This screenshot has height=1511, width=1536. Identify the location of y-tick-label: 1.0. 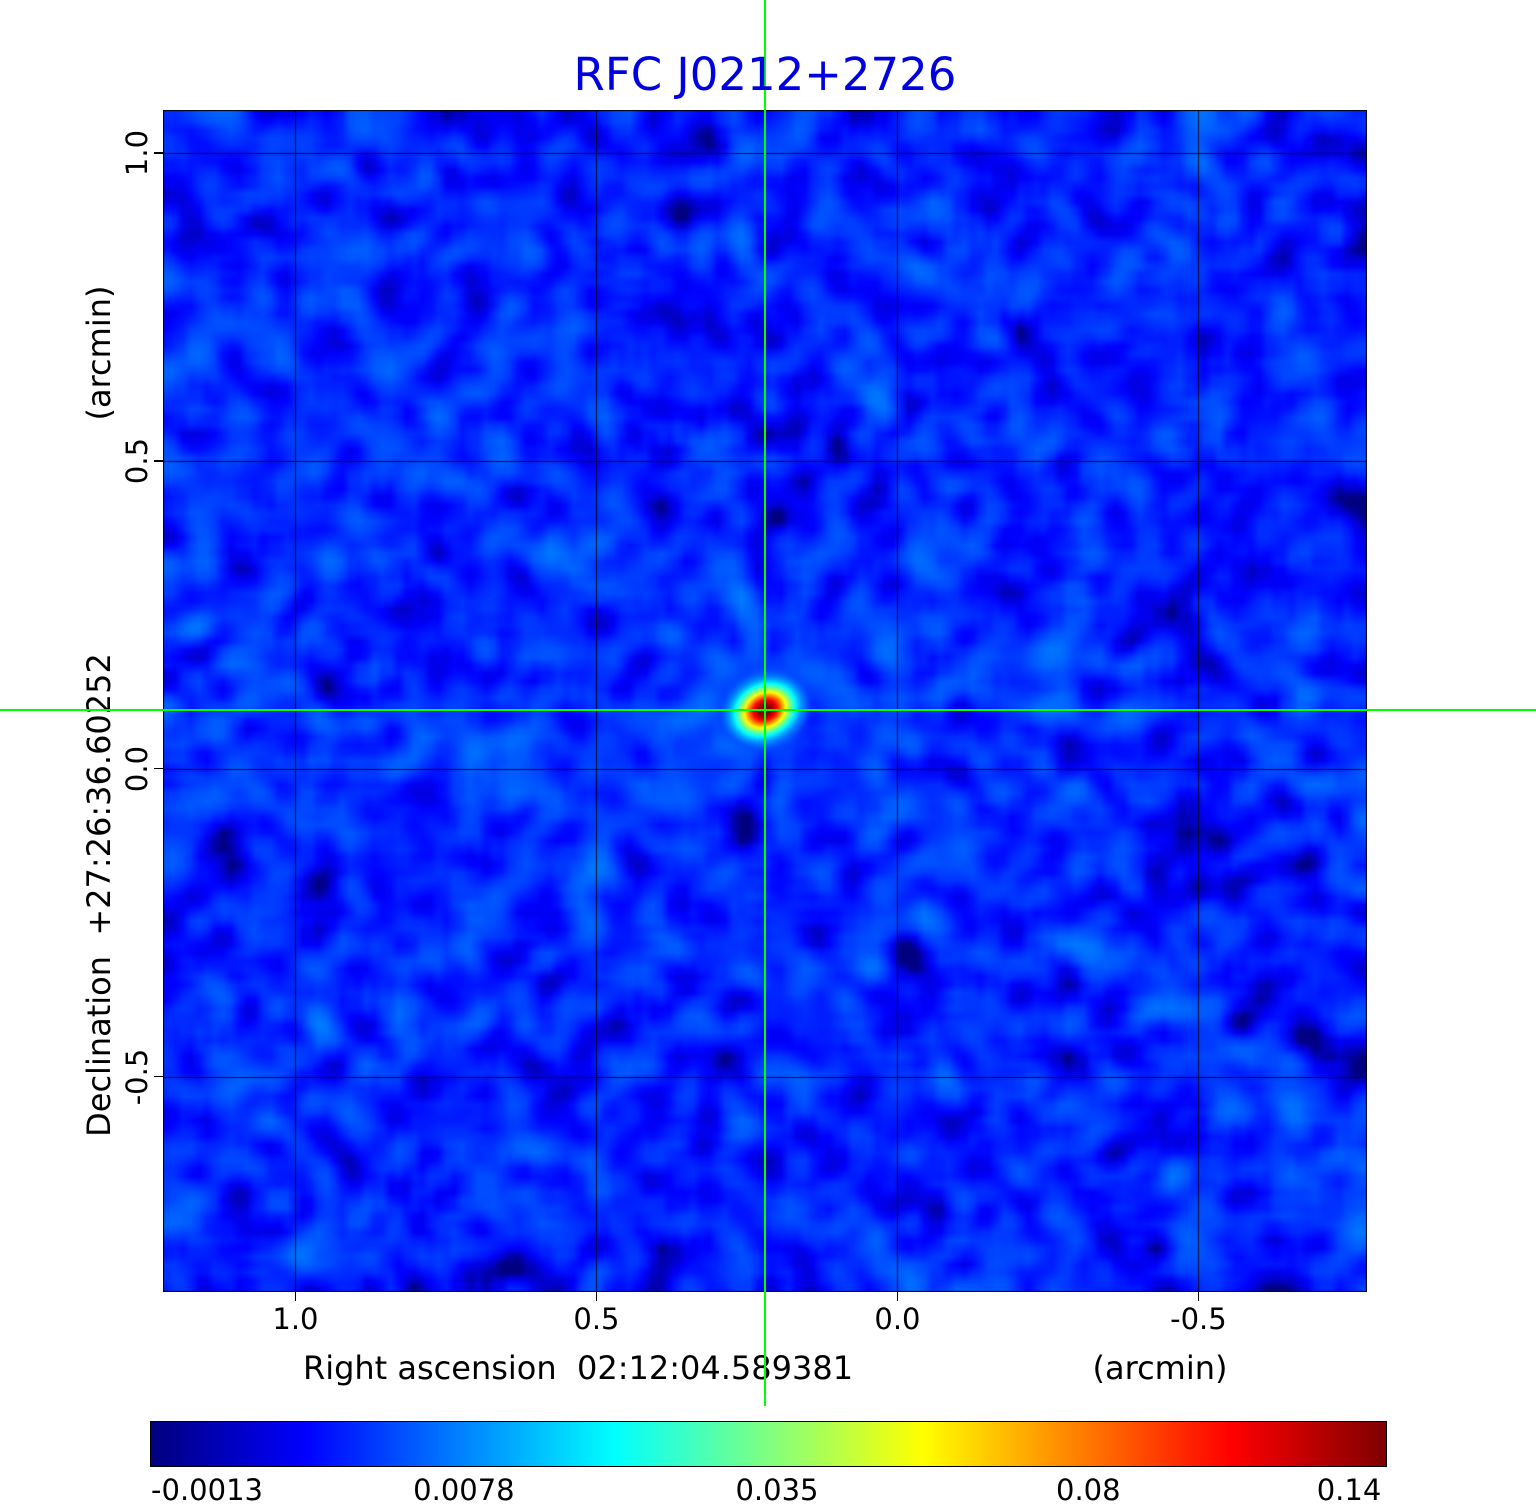
(137, 153).